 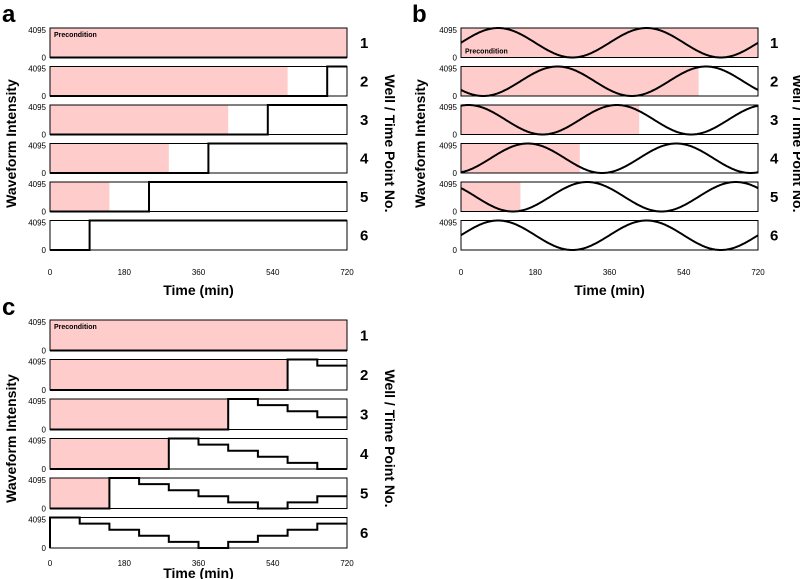 I want to click on well-3-waveform, so click(x=198, y=414).